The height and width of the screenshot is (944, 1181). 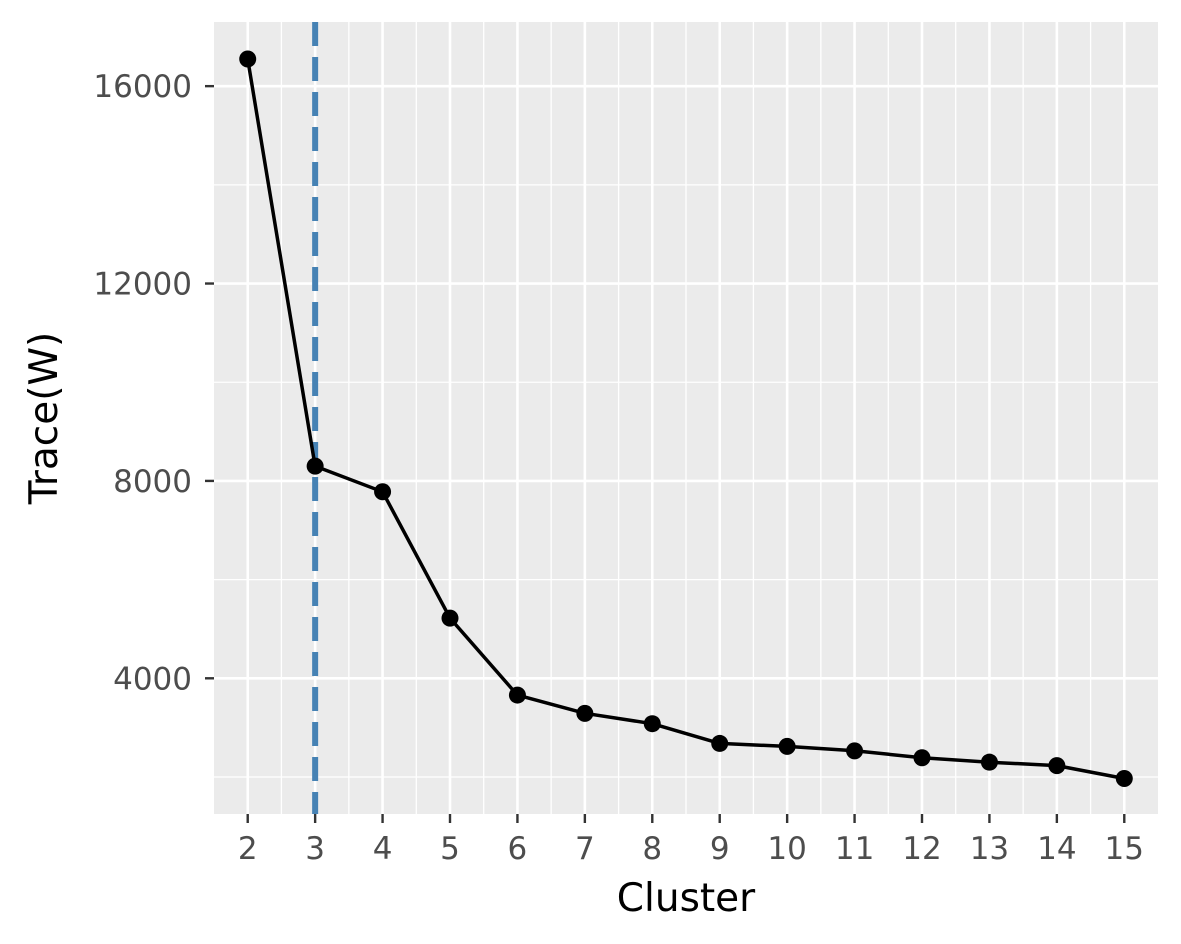 What do you see at coordinates (691, 840) in the screenshot?
I see `x-axis: 2 3 4 5 6 7 8 9 10 11 12 13 14 15` at bounding box center [691, 840].